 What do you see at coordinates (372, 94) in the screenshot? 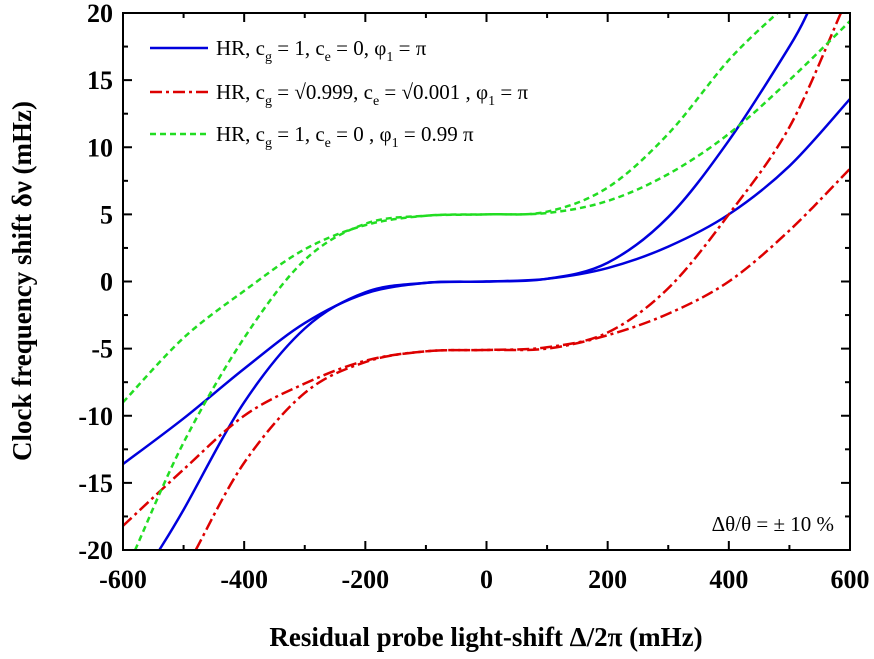
I see `legend-label-2: HR, cg = √0.999, ce = √0.001 , φ1 = π` at bounding box center [372, 94].